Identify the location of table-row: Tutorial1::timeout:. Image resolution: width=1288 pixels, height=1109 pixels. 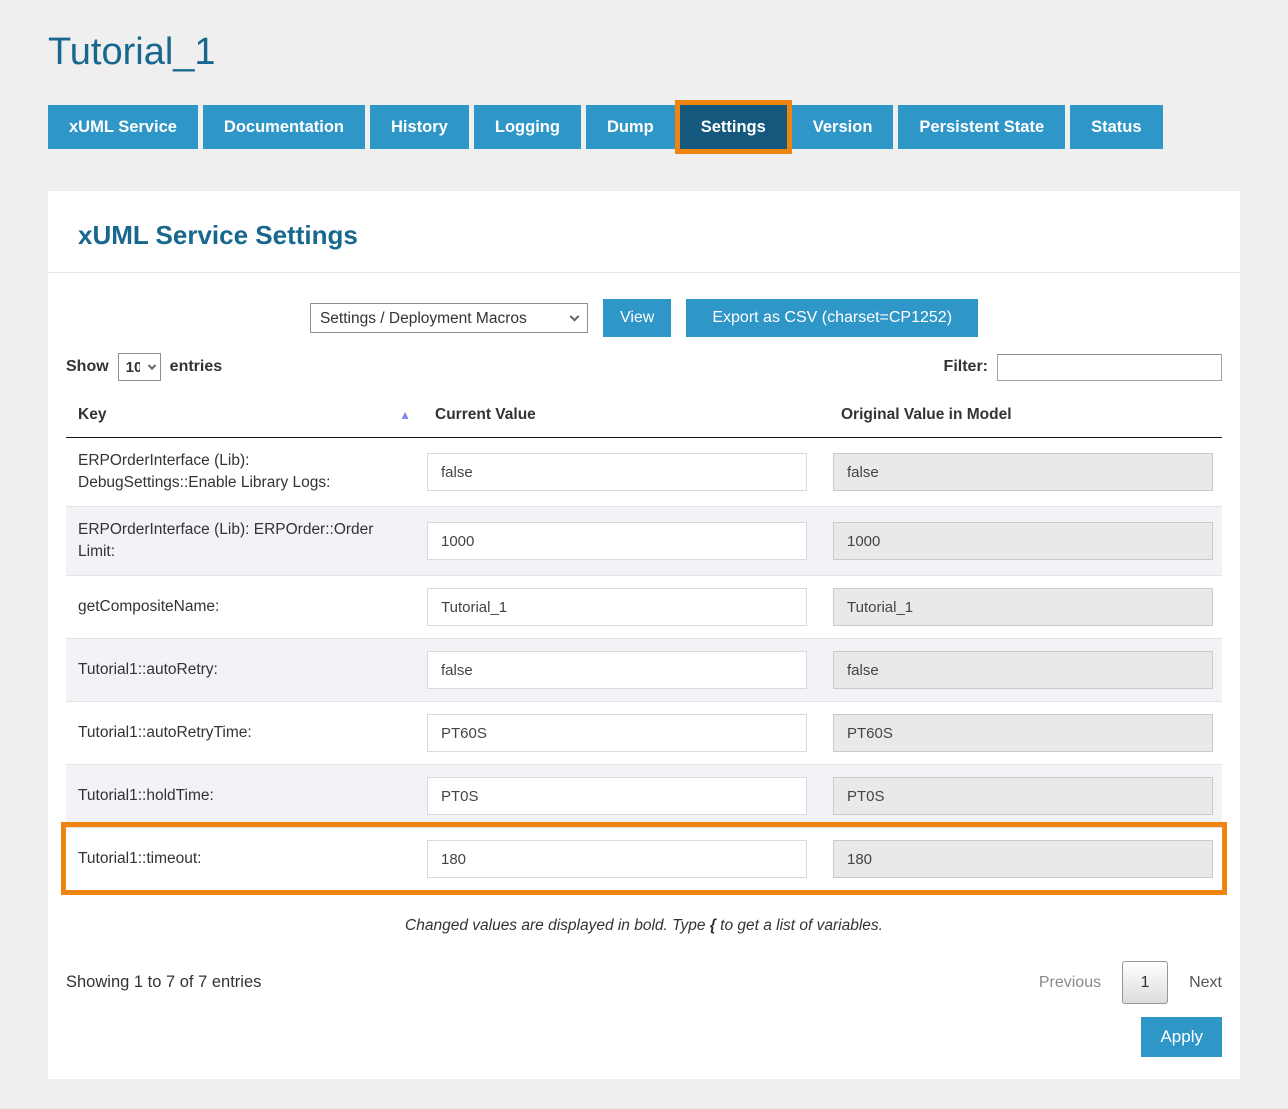
(644, 858).